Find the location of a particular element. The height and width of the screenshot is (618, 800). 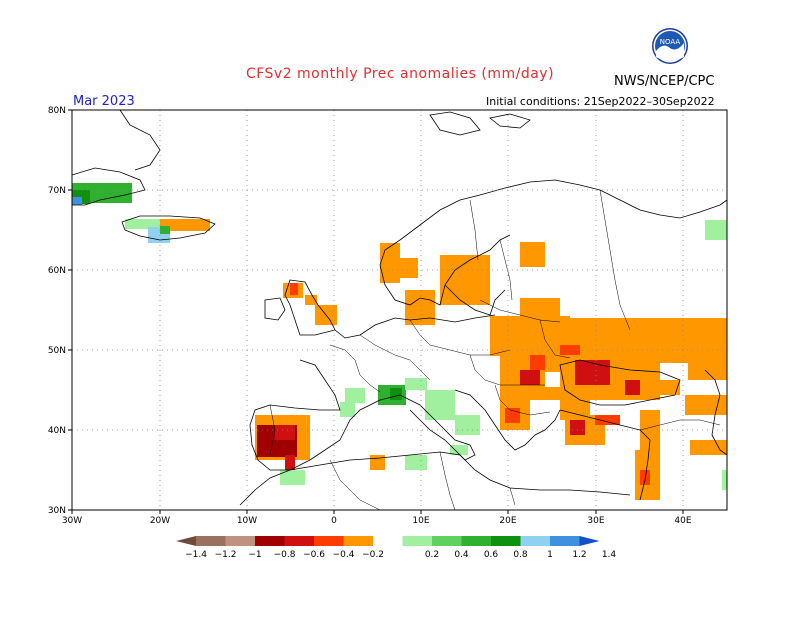

lat-label-80n: 80N is located at coordinates (57, 111).